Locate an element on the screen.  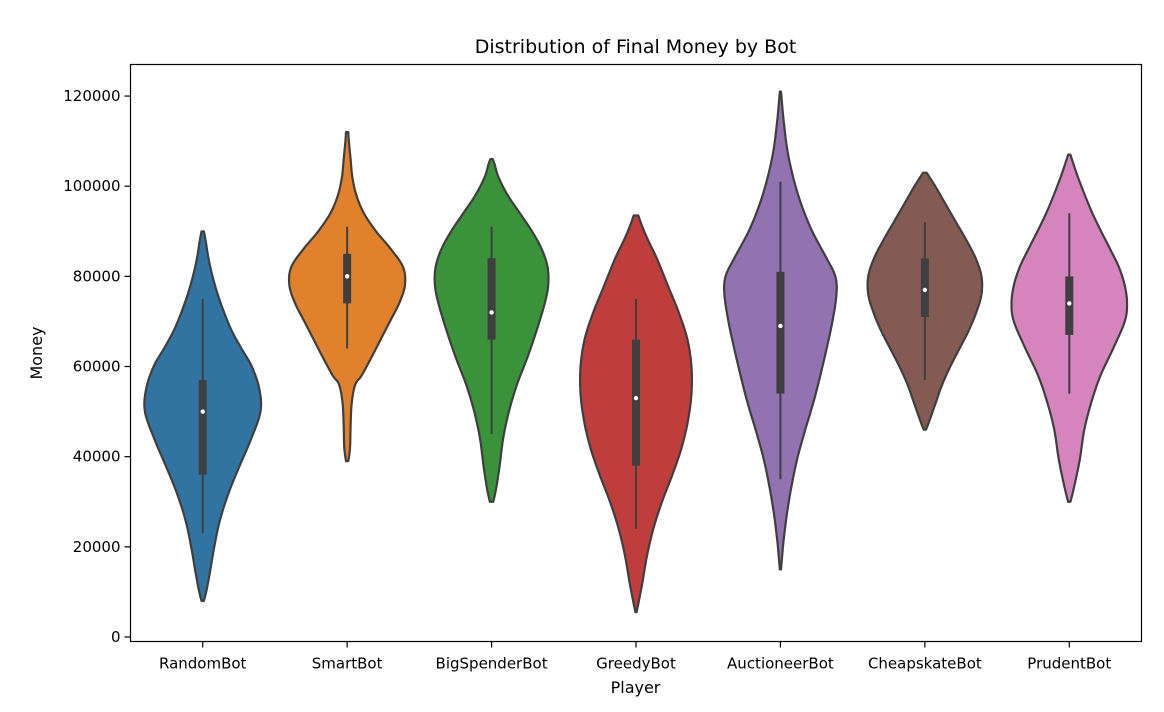
violin-smartbot is located at coordinates (347, 297).